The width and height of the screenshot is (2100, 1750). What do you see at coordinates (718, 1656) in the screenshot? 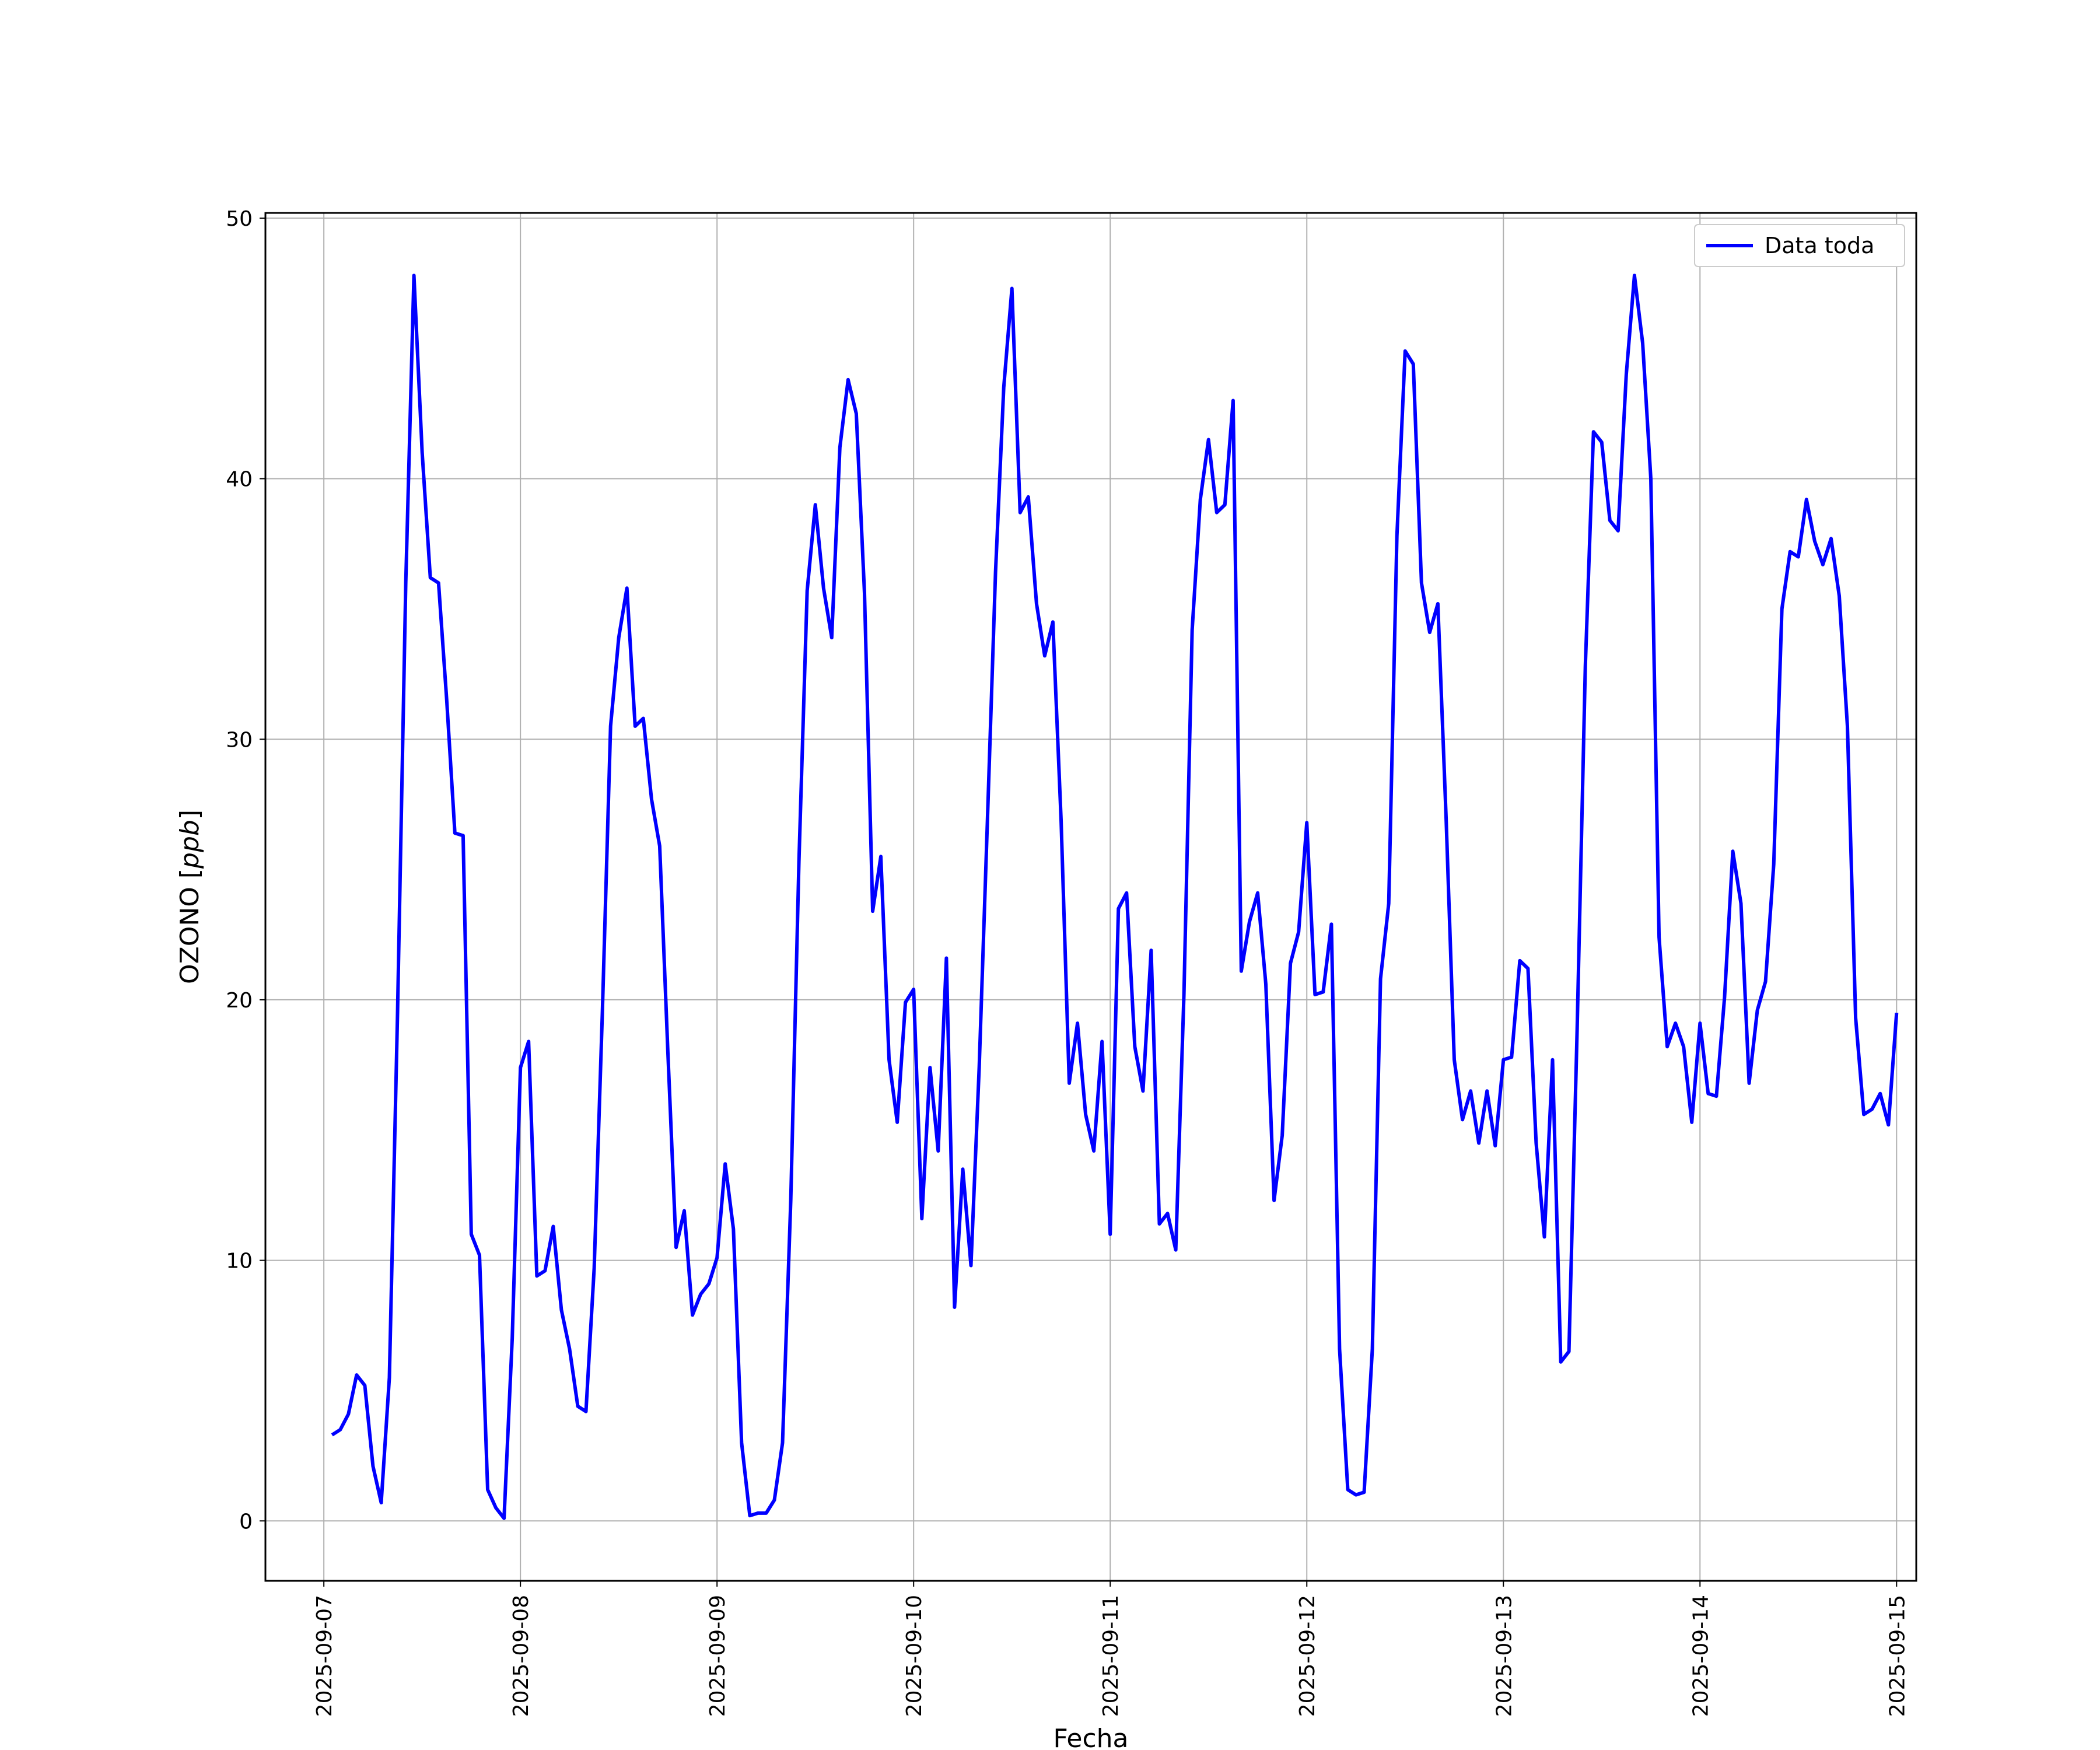
I see `x-tick-label: 2025-09-09` at bounding box center [718, 1656].